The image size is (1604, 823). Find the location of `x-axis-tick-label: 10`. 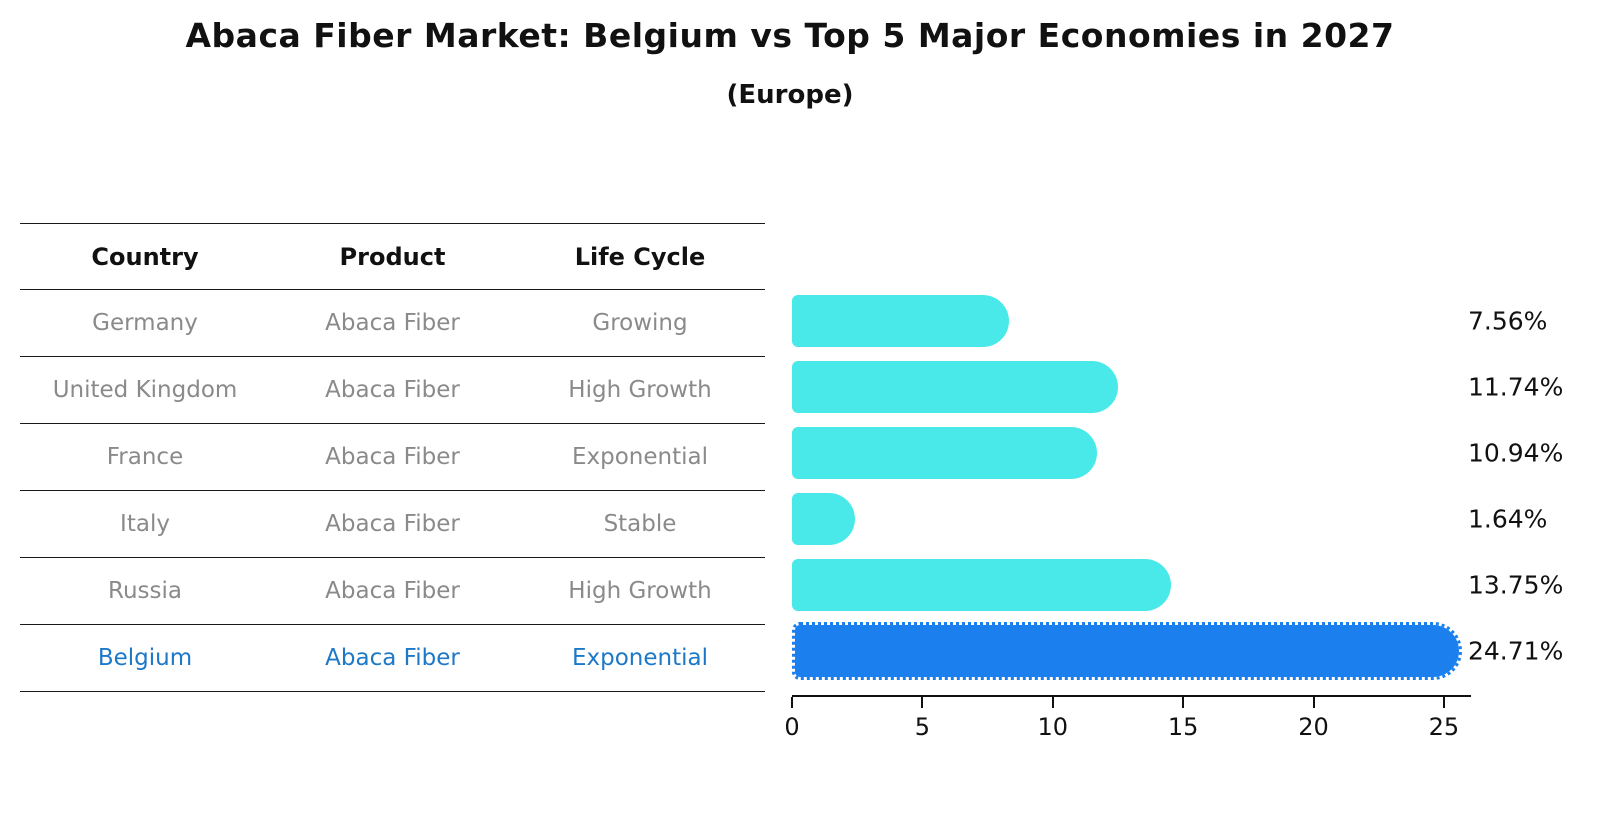

x-axis-tick-label: 10 is located at coordinates (1053, 727).